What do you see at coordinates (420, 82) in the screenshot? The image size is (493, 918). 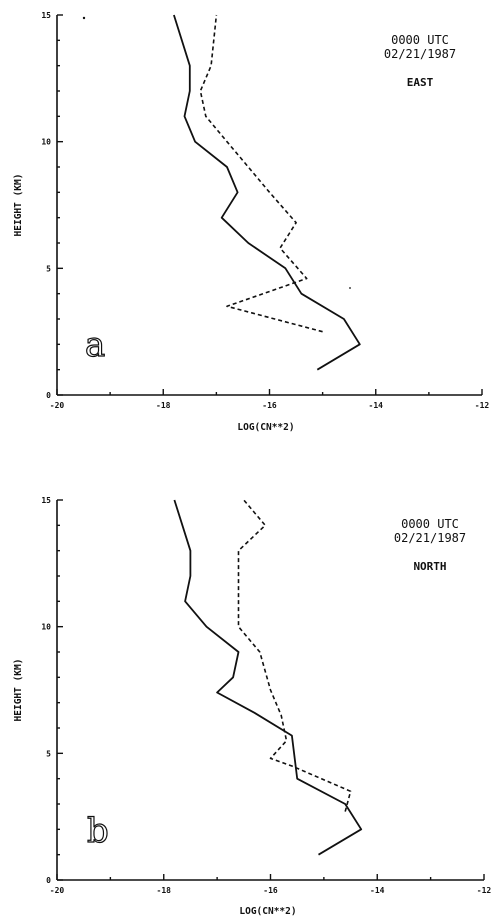 I see `annotation-direction: EAST` at bounding box center [420, 82].